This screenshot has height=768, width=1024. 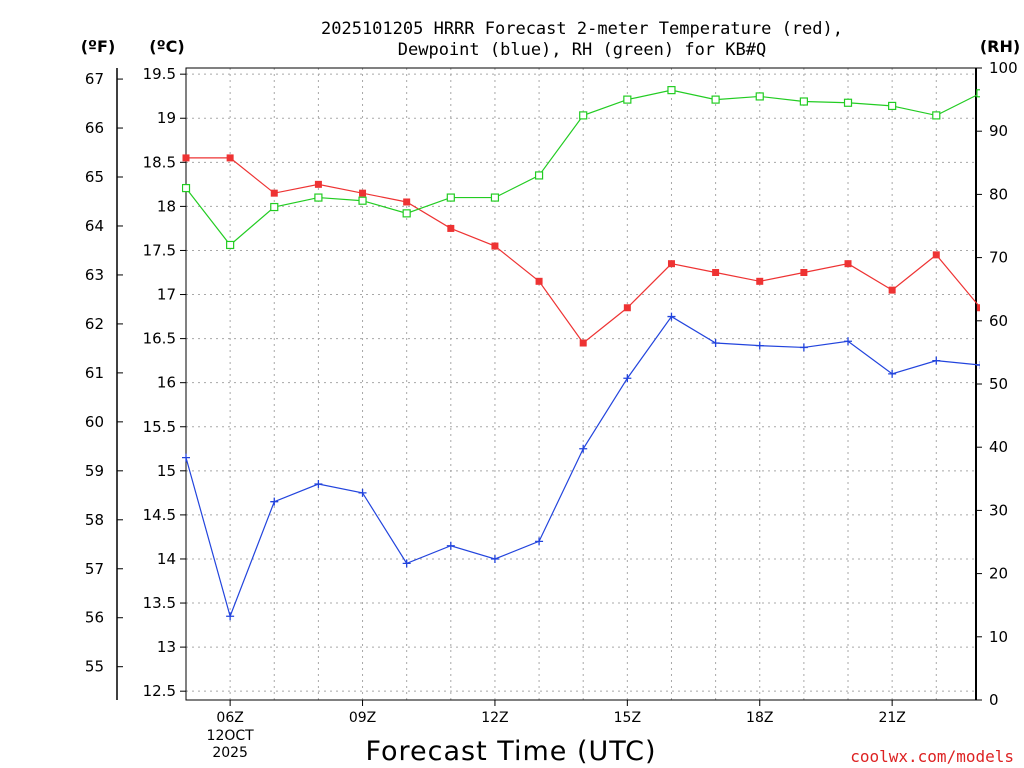 What do you see at coordinates (494, 718) in the screenshot?
I see `x-tick-label: 12Z` at bounding box center [494, 718].